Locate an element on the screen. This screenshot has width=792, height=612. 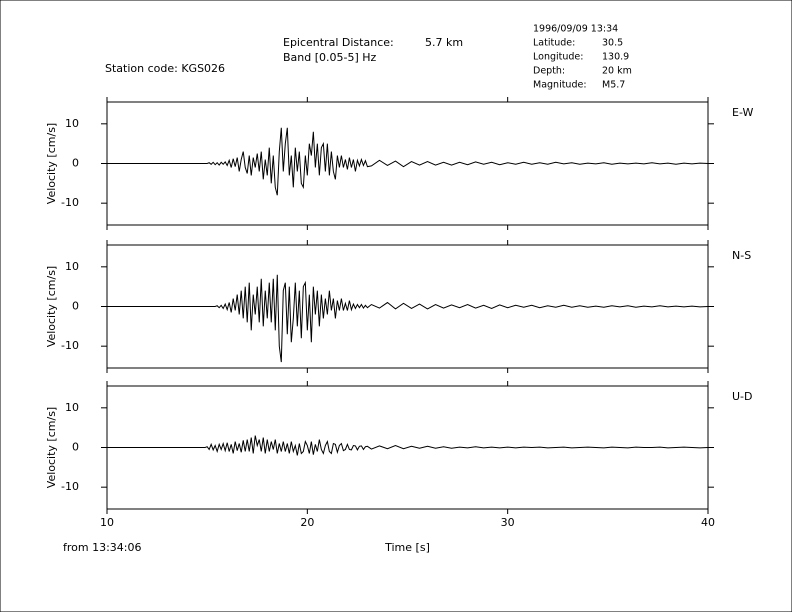
x-tick-label: 30 is located at coordinates (508, 522).